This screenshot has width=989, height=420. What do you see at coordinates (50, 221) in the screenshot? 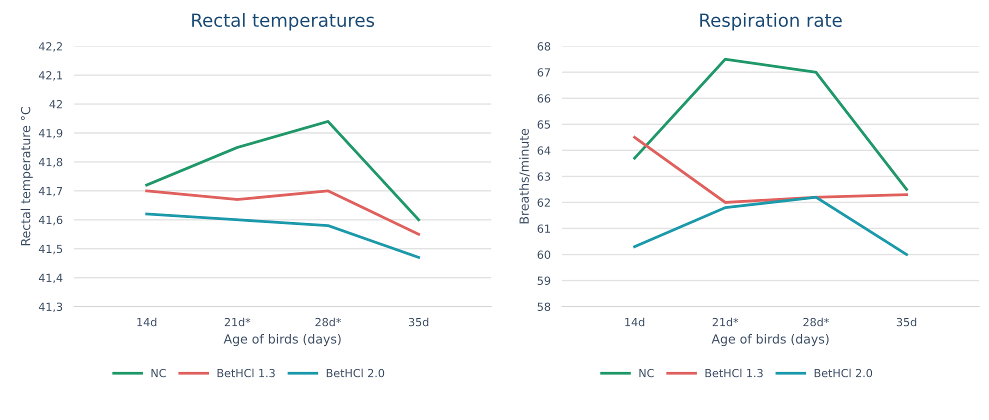
I see `y-tick-label: 41,6` at bounding box center [50, 221].